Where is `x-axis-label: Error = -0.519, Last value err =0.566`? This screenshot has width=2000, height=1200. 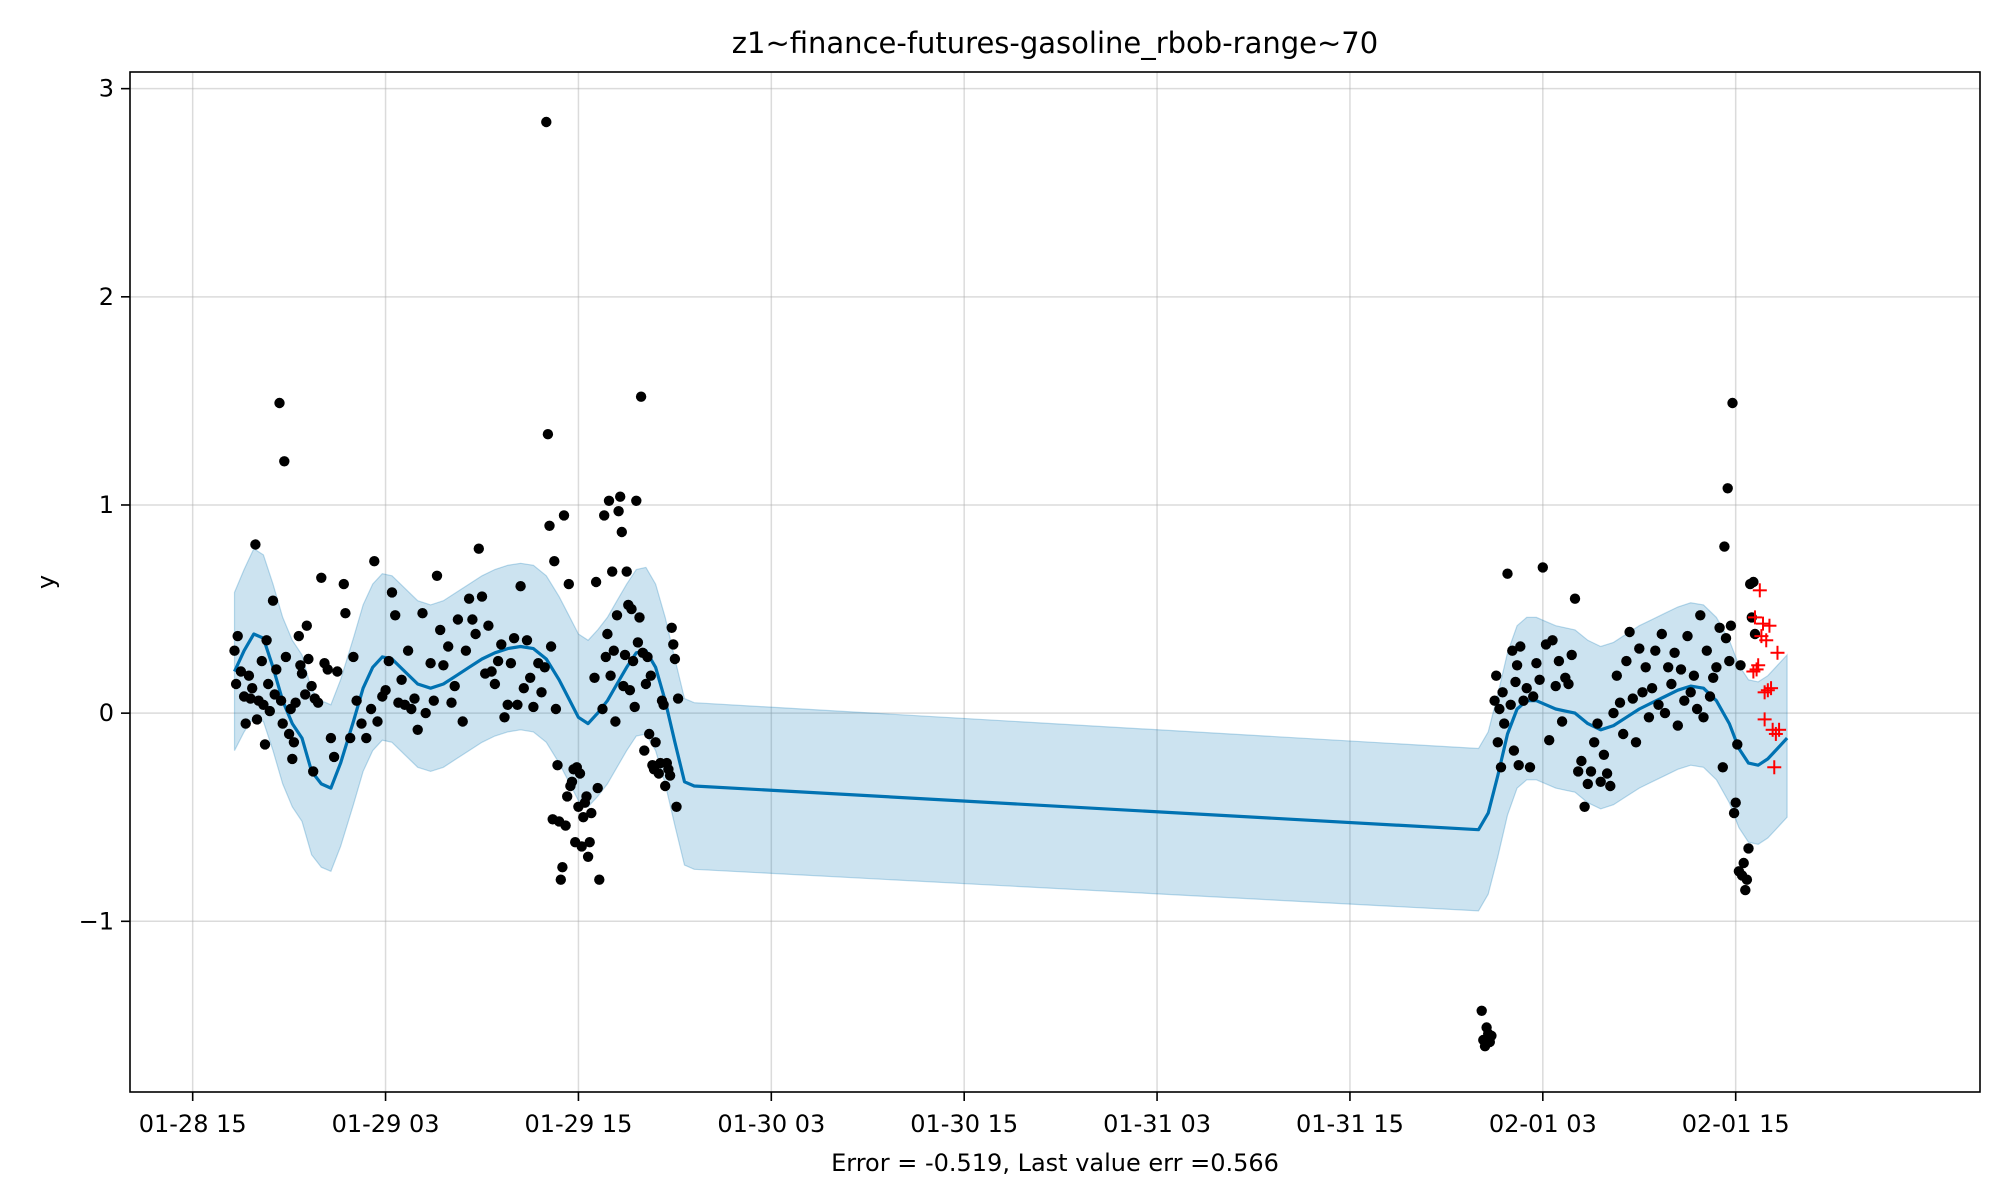 x-axis-label: Error = -0.519, Last value err =0.566 is located at coordinates (1055, 1163).